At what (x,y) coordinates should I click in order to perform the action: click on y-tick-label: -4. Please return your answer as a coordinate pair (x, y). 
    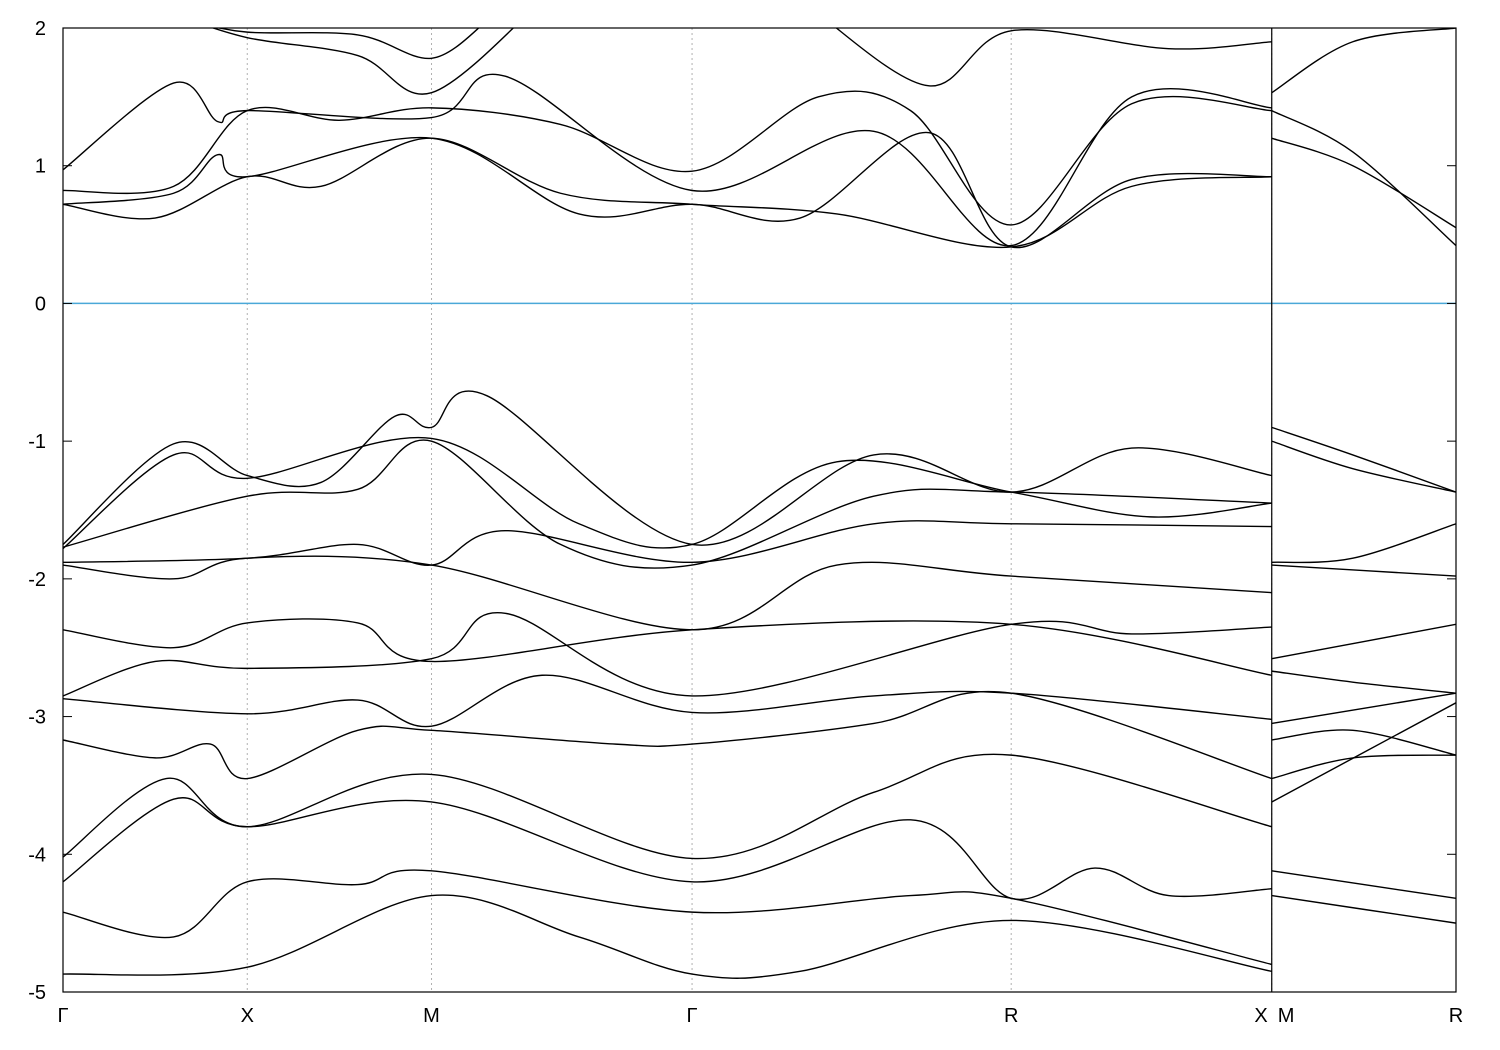
    Looking at the image, I should click on (37, 855).